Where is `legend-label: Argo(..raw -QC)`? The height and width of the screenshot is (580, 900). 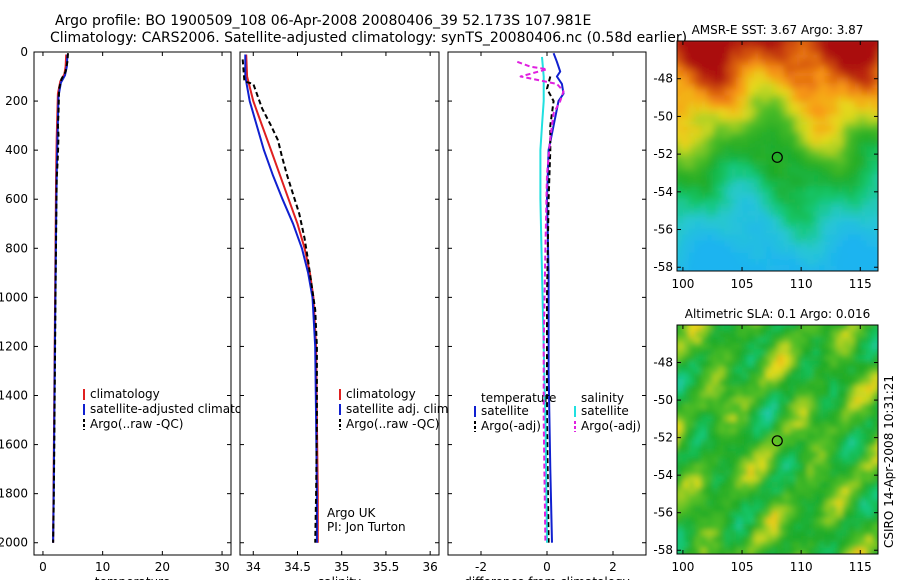
legend-label: Argo(..raw -QC) is located at coordinates (392, 424).